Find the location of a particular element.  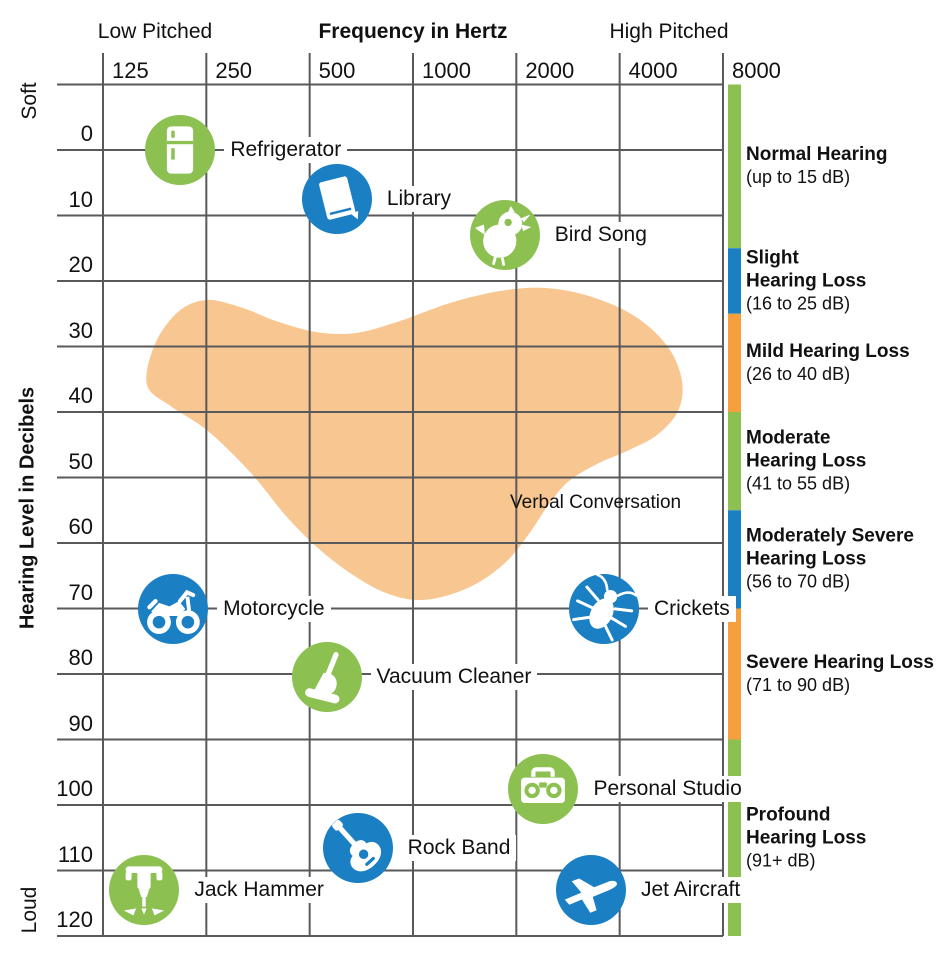

sound-item-rock-band: Rock Band is located at coordinates (419, 847).